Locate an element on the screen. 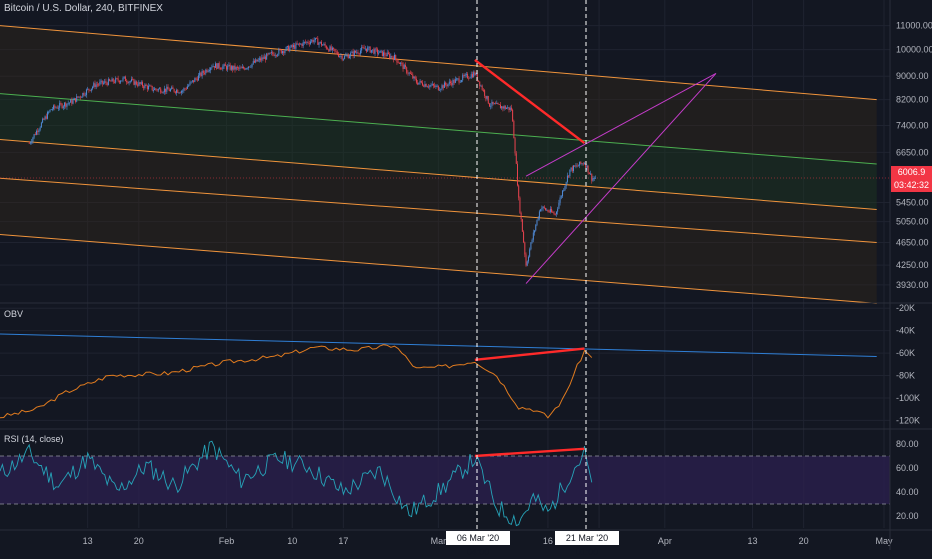 The width and height of the screenshot is (932, 559). price-tick-label: 5450.00 is located at coordinates (912, 202).